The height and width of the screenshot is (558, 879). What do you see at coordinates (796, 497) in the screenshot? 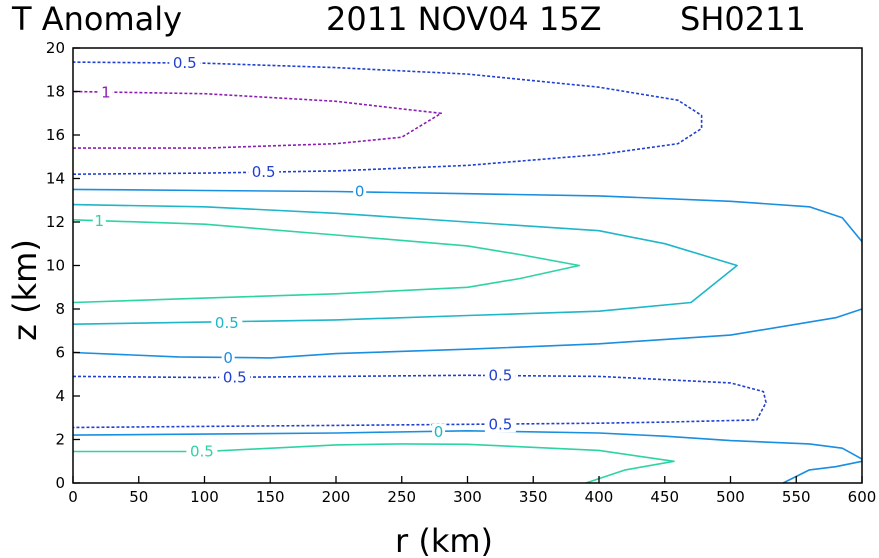
I see `x-tick-label-11: 550` at bounding box center [796, 497].